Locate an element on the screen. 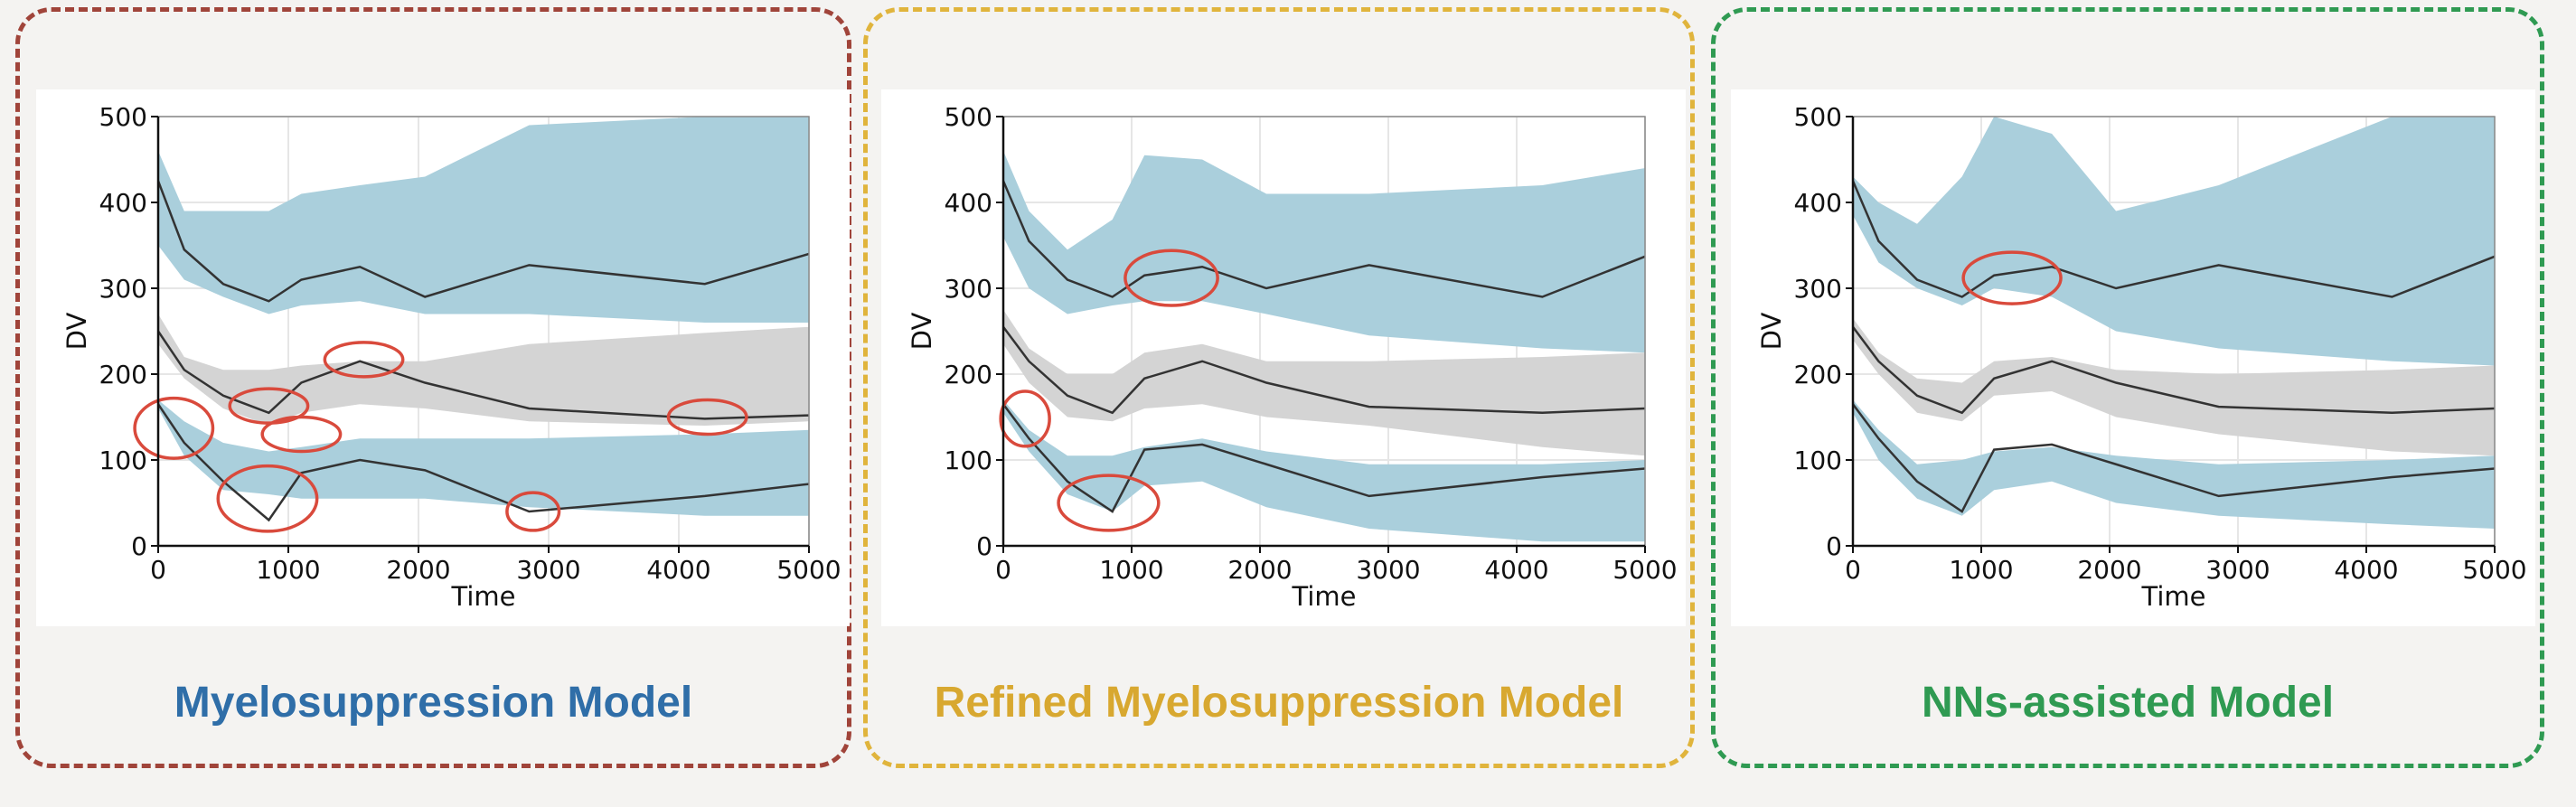 The height and width of the screenshot is (807, 2576). panel-title: Myelosuppression Model is located at coordinates (434, 703).